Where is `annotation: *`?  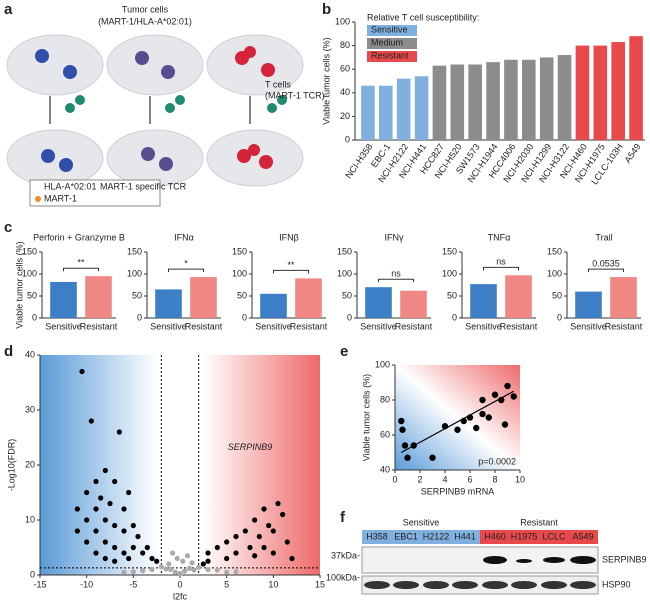 annotation: * is located at coordinates (186, 263).